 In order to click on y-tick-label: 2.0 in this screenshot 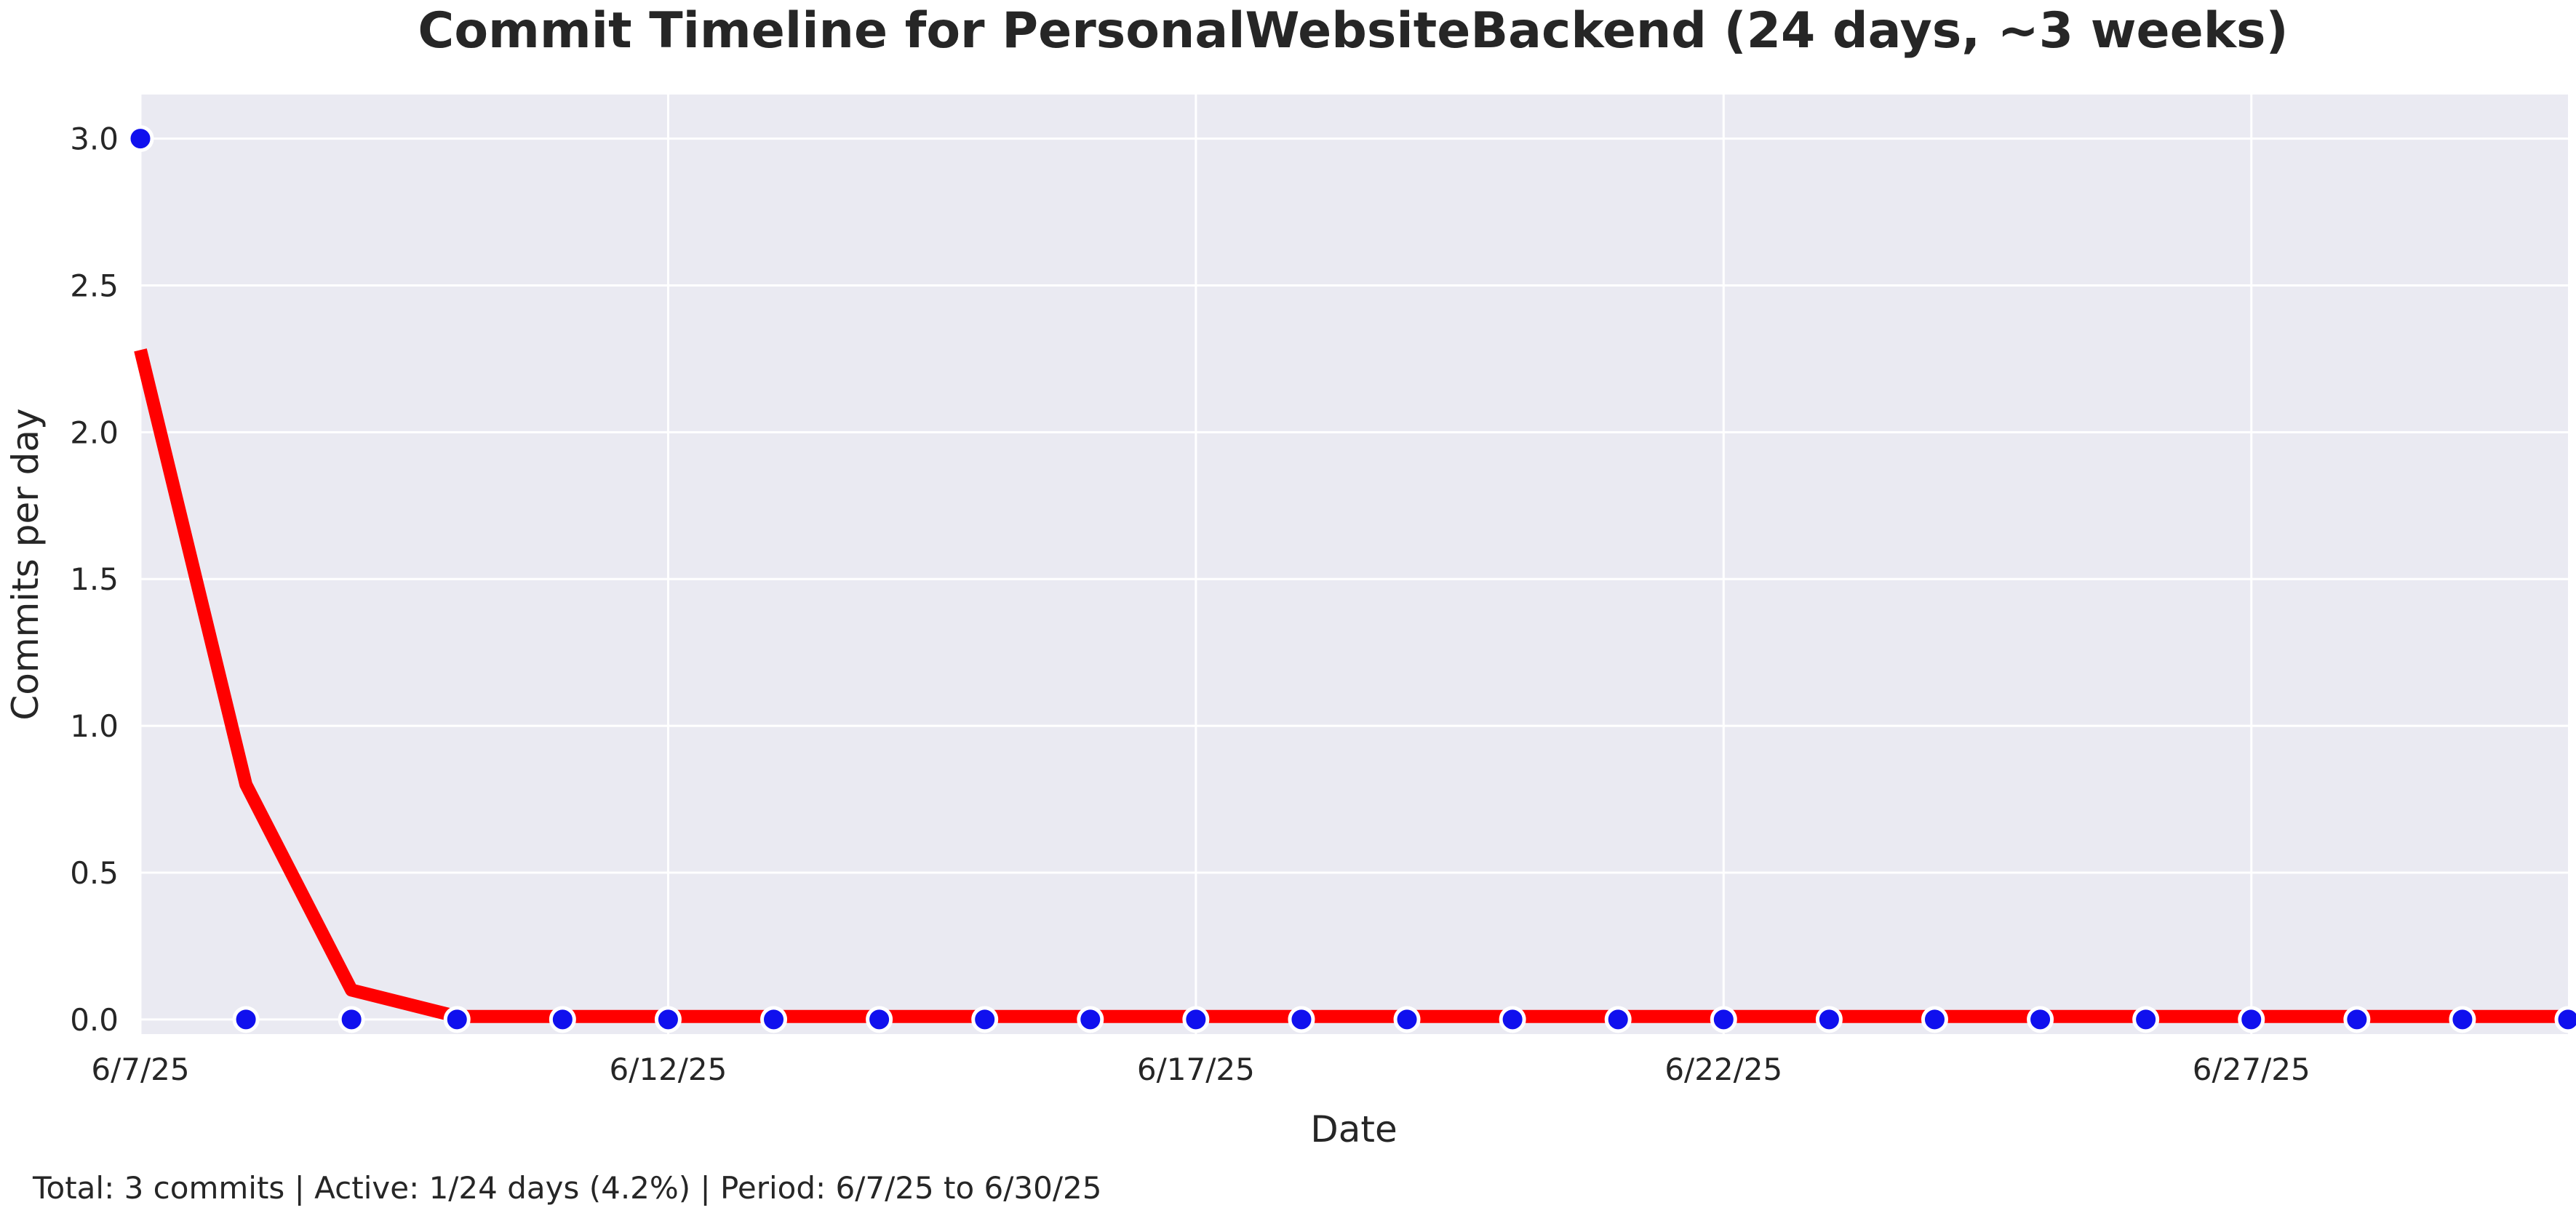, I will do `click(94, 432)`.